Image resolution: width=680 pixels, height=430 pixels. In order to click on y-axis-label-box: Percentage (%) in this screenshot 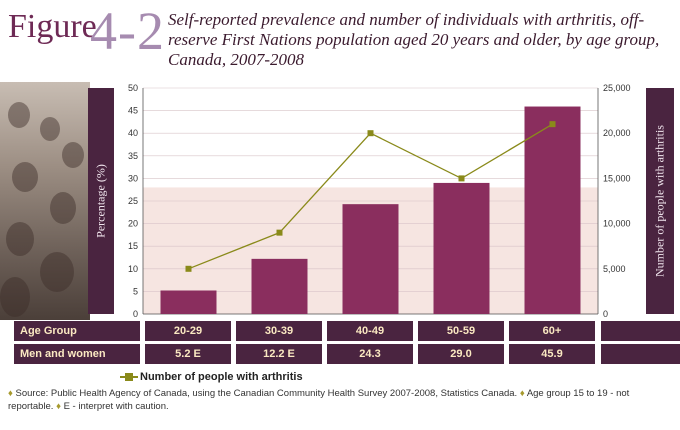, I will do `click(101, 201)`.